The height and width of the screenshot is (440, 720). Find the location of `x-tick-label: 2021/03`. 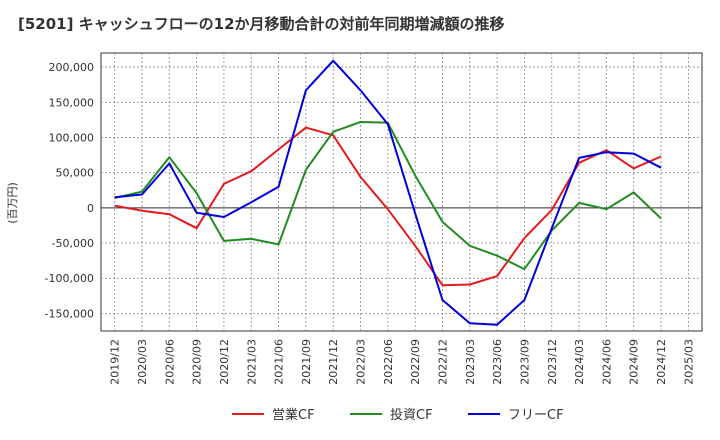

x-tick-label: 2021/03 is located at coordinates (251, 362).